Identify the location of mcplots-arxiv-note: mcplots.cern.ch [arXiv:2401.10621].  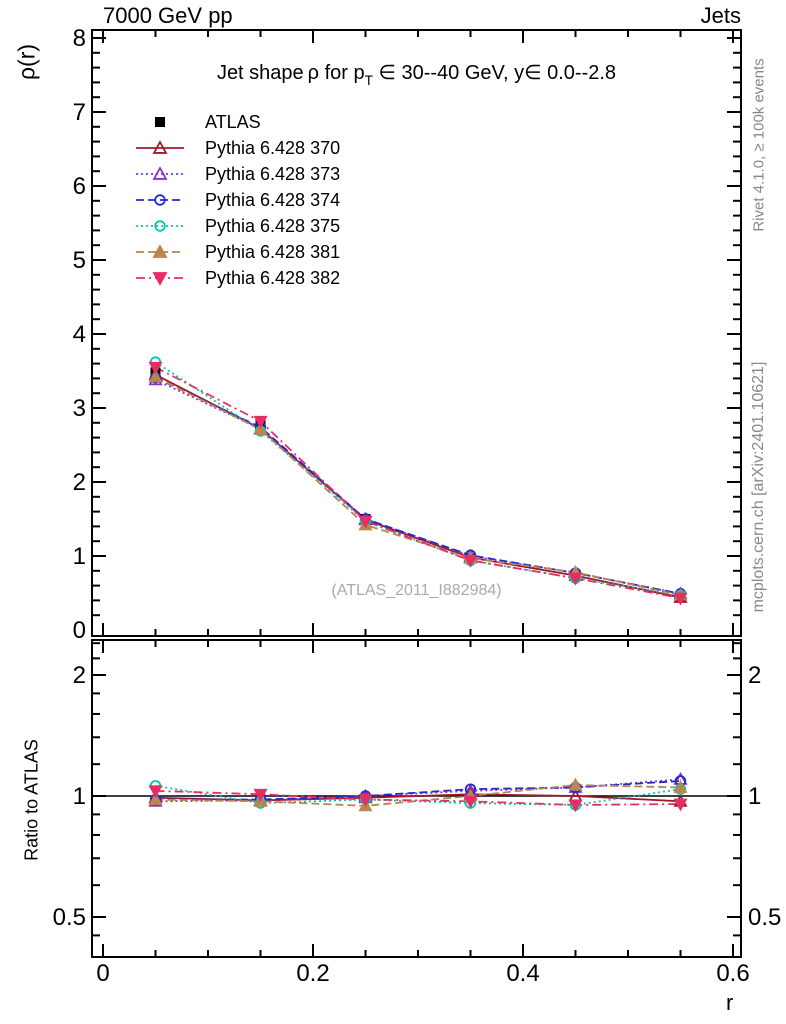
(758, 487).